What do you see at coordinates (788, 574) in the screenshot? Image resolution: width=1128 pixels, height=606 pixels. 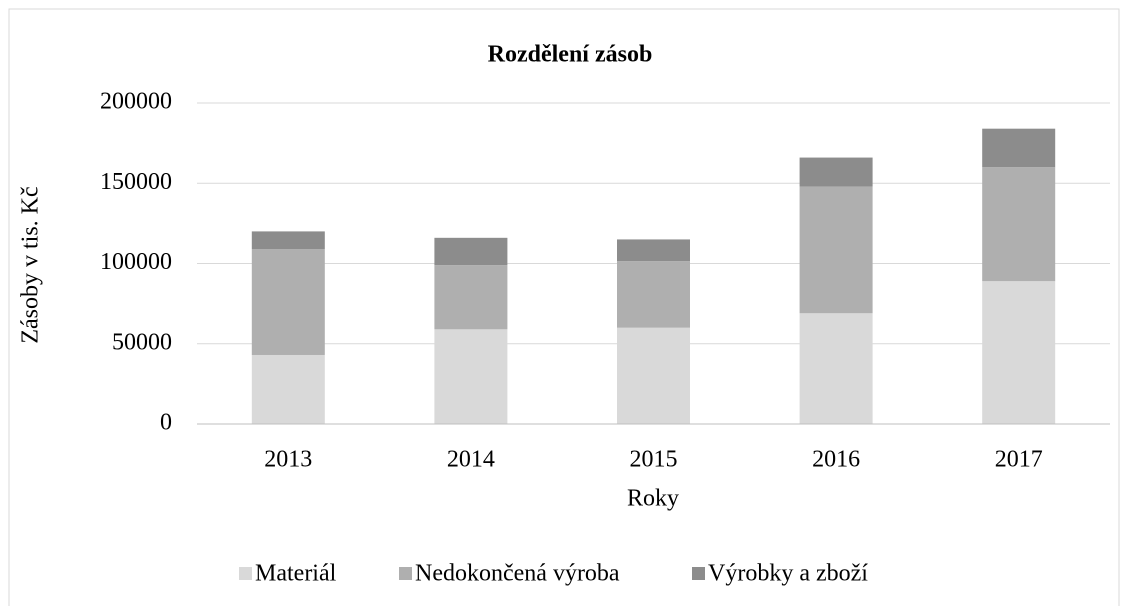 I see `legend-label: Výrobky a zboží` at bounding box center [788, 574].